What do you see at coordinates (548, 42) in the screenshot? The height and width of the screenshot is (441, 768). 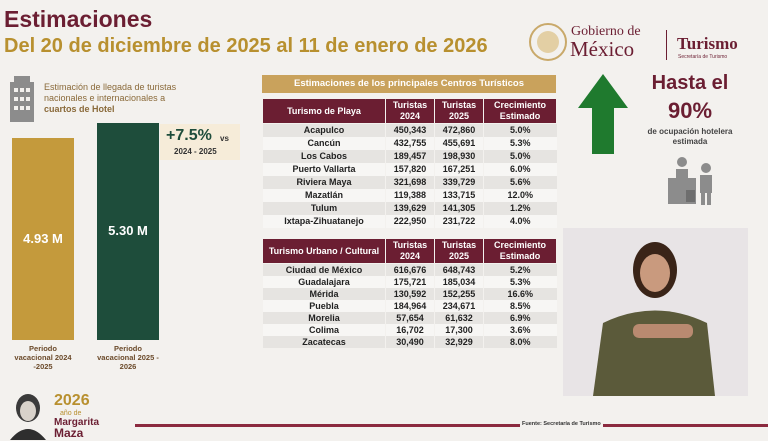 I see `emblem` at bounding box center [548, 42].